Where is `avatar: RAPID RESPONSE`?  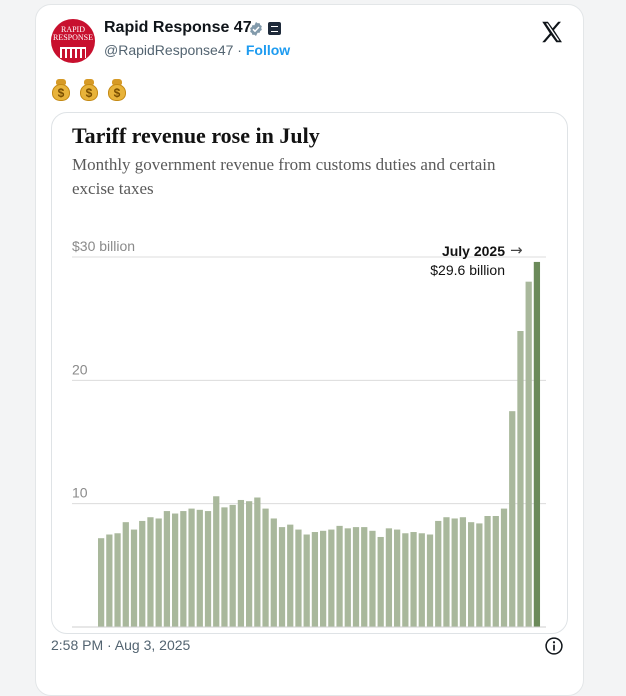 avatar: RAPID RESPONSE is located at coordinates (73, 41).